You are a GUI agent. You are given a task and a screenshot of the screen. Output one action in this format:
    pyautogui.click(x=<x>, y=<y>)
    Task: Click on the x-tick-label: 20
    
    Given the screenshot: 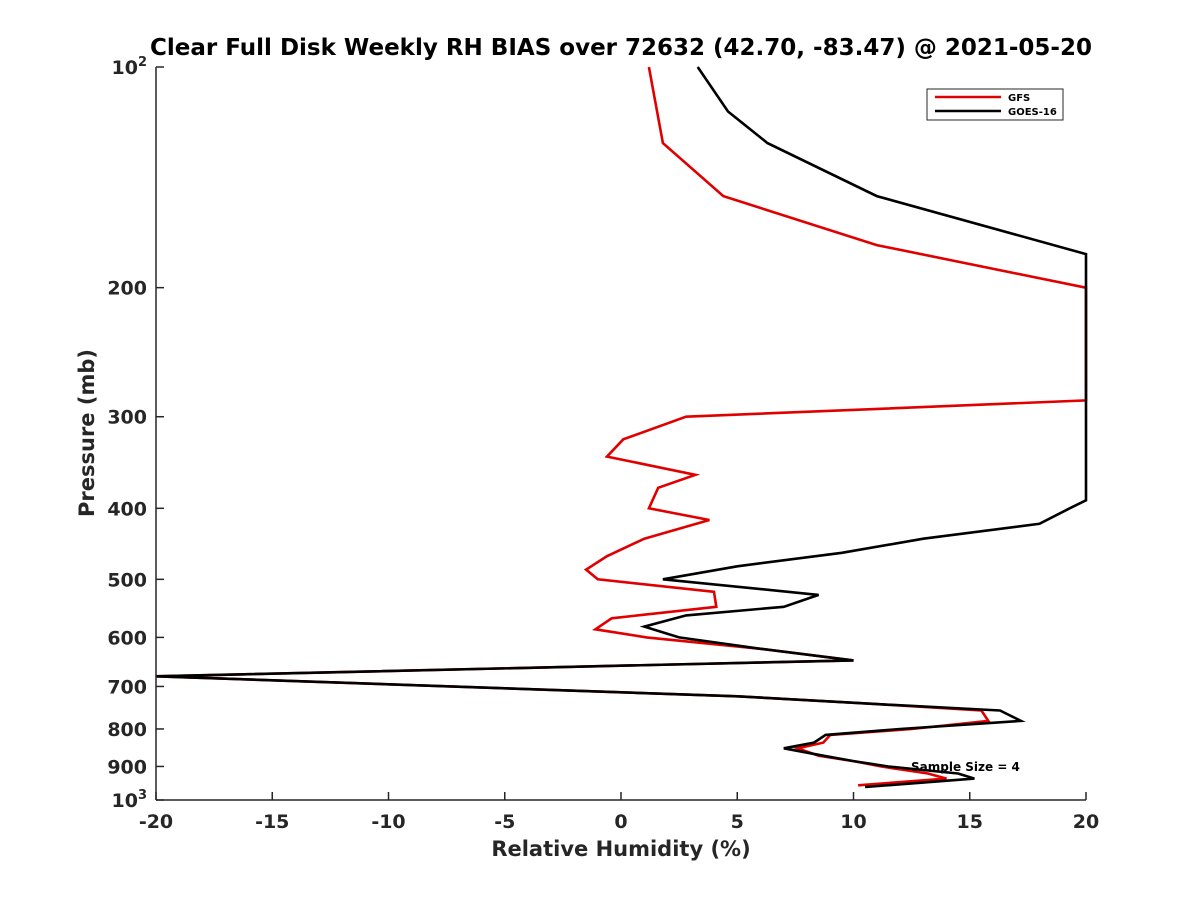 What is the action you would take?
    pyautogui.click(x=1086, y=822)
    